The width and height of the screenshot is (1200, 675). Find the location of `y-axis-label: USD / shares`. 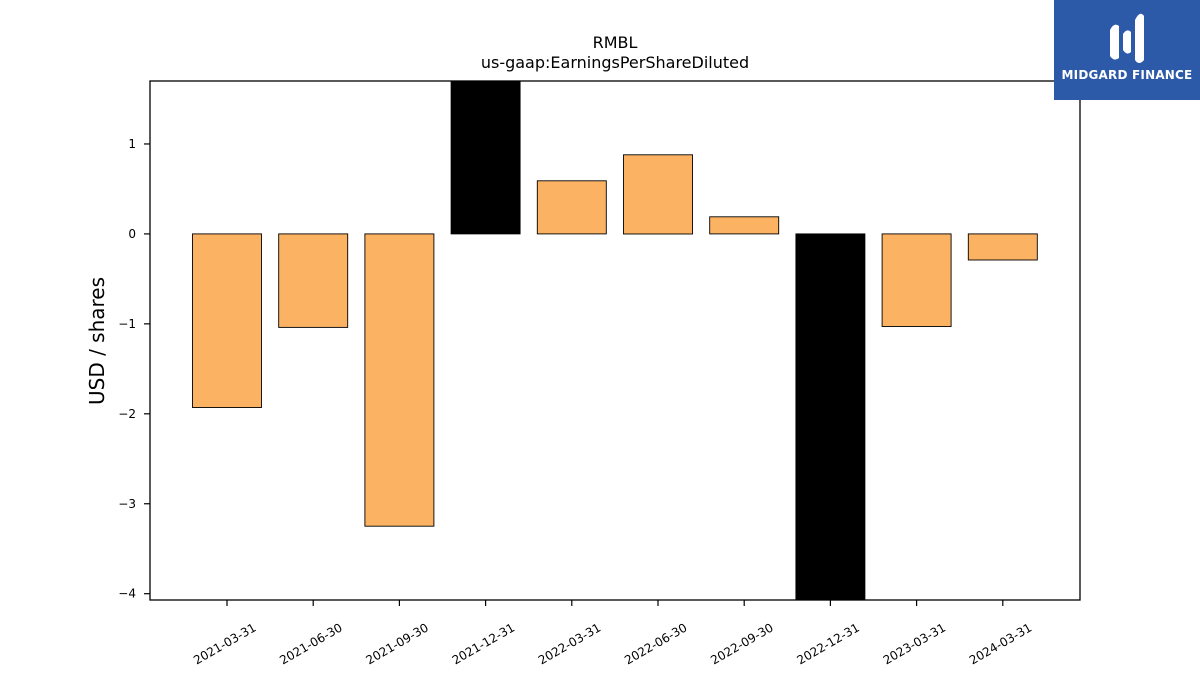

y-axis-label: USD / shares is located at coordinates (97, 341).